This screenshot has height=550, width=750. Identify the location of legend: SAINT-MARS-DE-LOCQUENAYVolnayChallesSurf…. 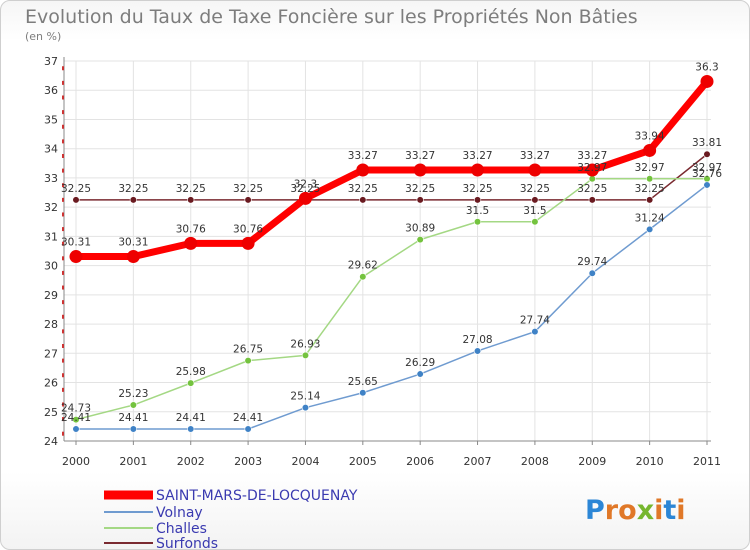
(231, 518).